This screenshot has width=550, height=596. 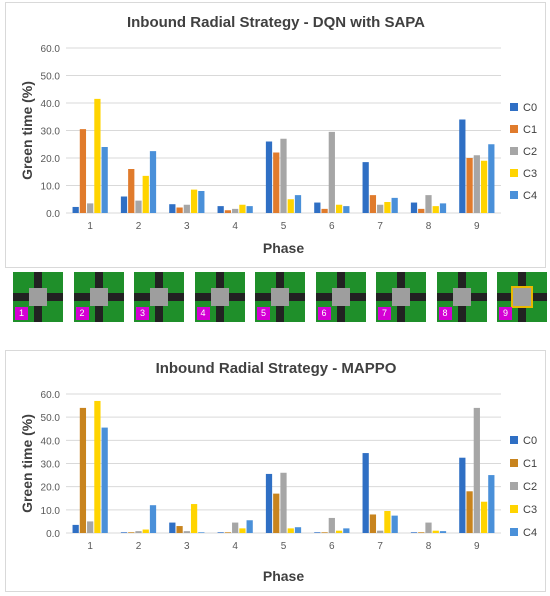 I want to click on x-tick-label: 1, so click(x=90, y=226).